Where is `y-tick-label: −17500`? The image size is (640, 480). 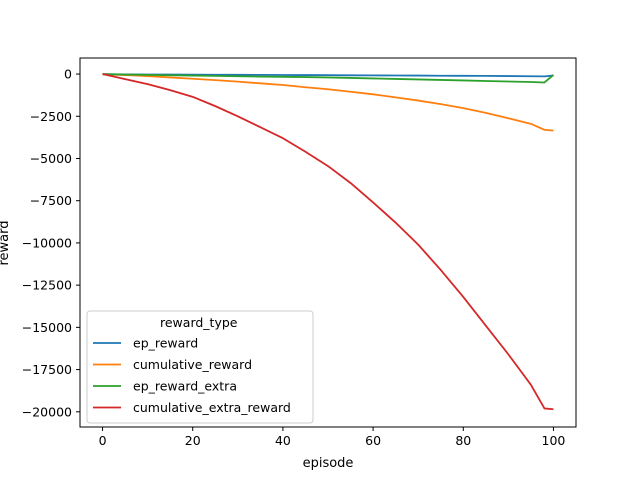 y-tick-label: −17500 is located at coordinates (47, 369).